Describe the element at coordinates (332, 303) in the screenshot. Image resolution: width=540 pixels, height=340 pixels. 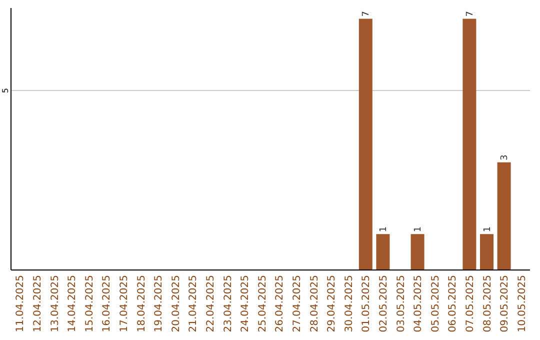
I see `x-tick-label: 29.04.2025` at that location.